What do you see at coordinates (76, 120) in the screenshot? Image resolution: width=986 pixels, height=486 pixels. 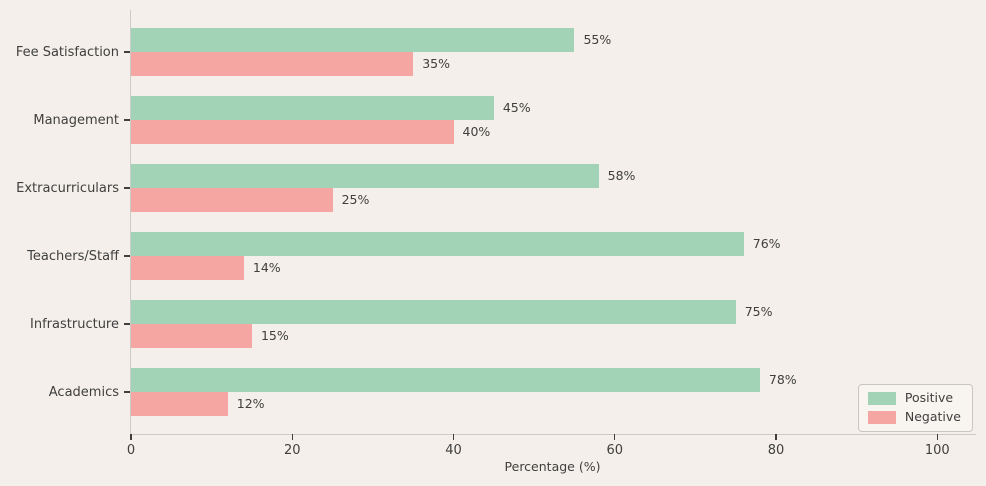 I see `y-tick-label-management: Management` at bounding box center [76, 120].